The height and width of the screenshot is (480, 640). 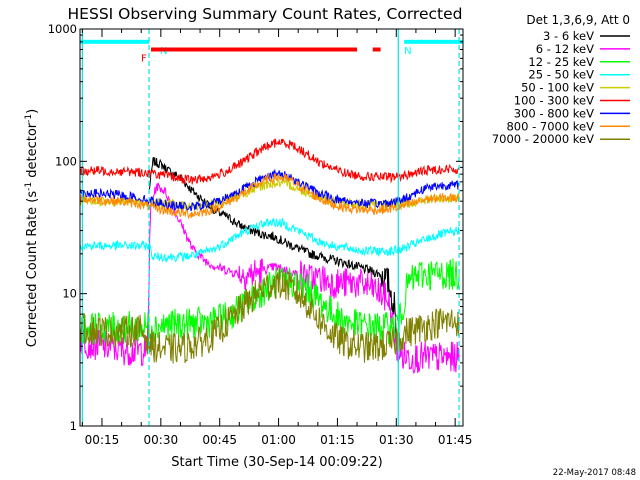 What do you see at coordinates (276, 462) in the screenshot?
I see `x-axis-label: Start Time (30-Sep-14 00:09:22)` at bounding box center [276, 462].